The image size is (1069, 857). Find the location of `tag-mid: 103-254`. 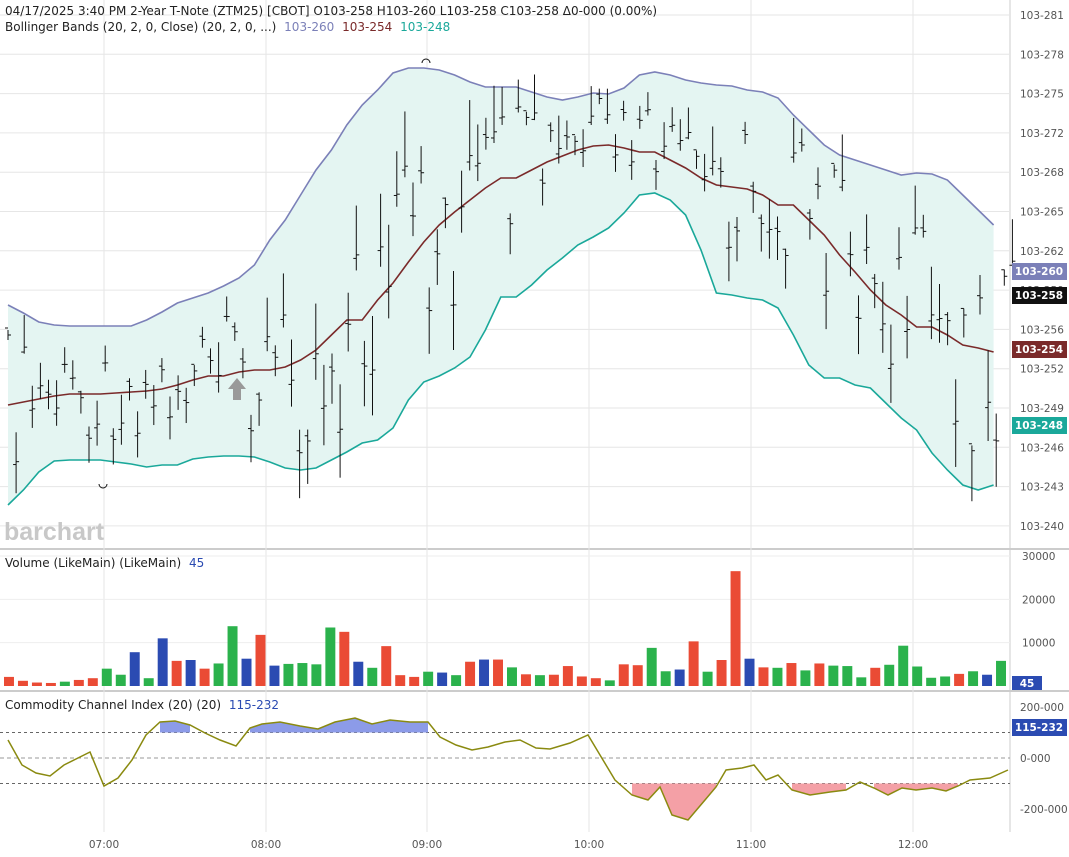

tag-mid: 103-254 is located at coordinates (1039, 350).